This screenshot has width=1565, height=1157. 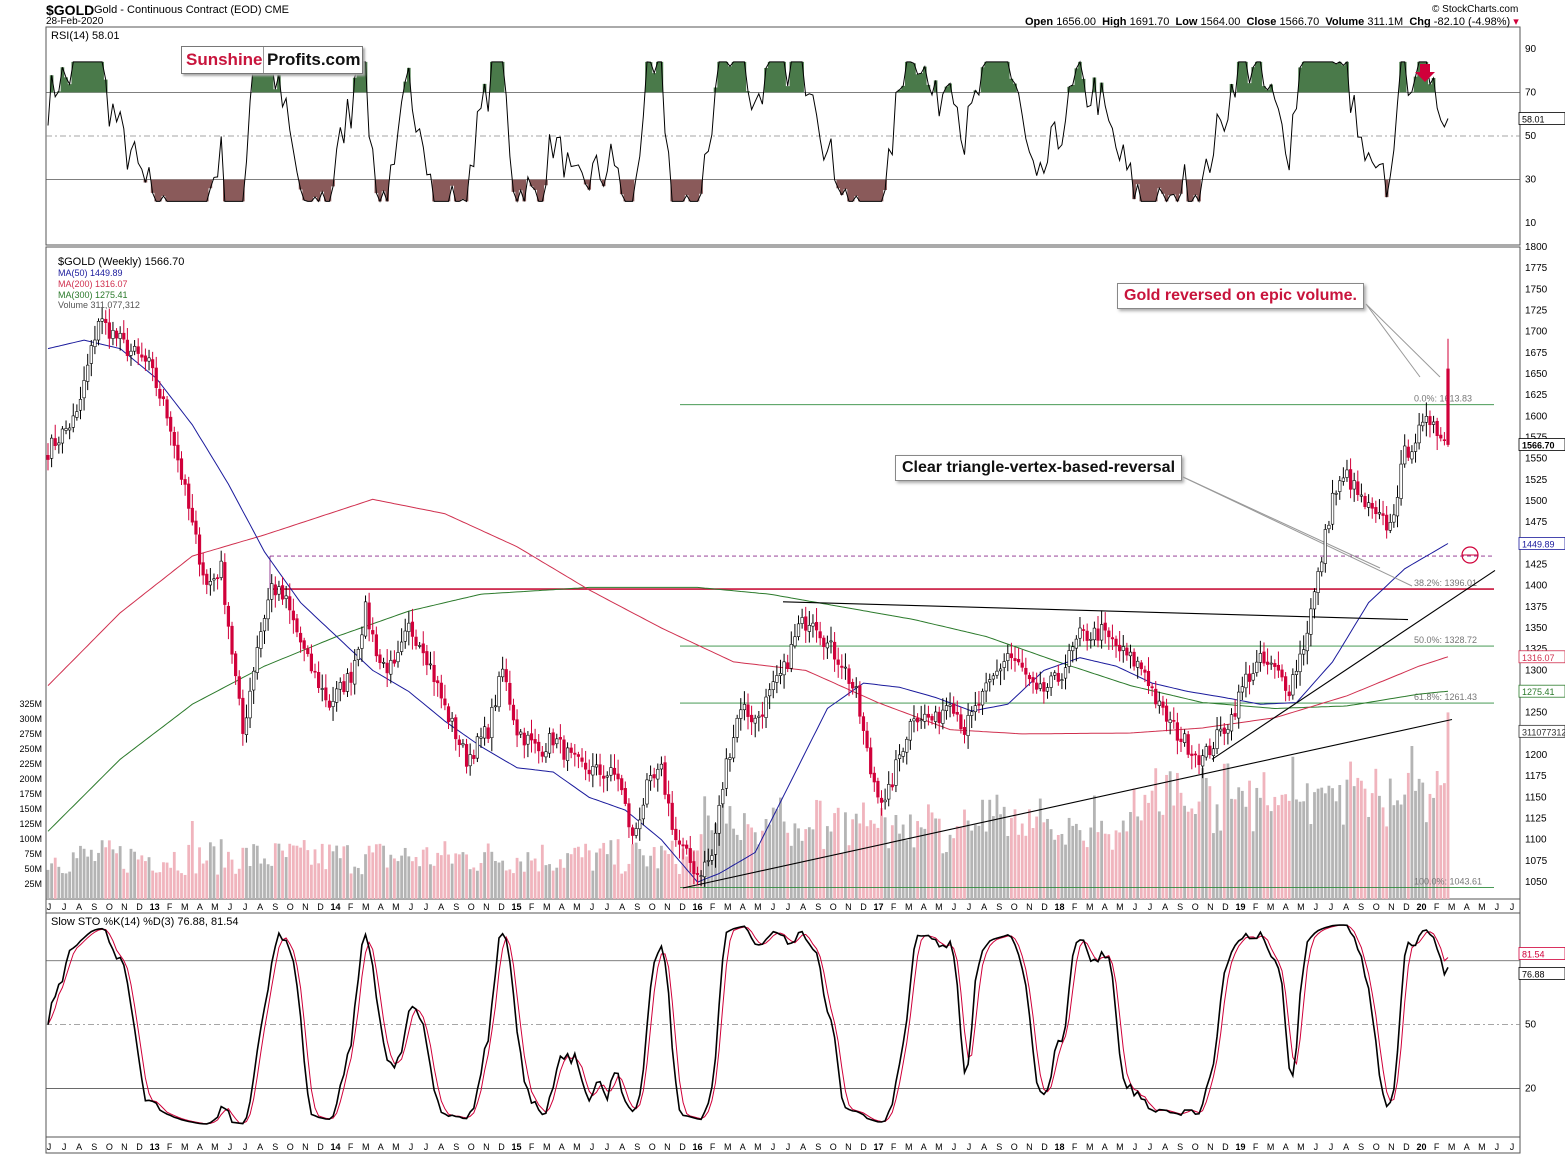 What do you see at coordinates (1445, 697) in the screenshot?
I see `fib-label: 61.8%: 1261.43` at bounding box center [1445, 697].